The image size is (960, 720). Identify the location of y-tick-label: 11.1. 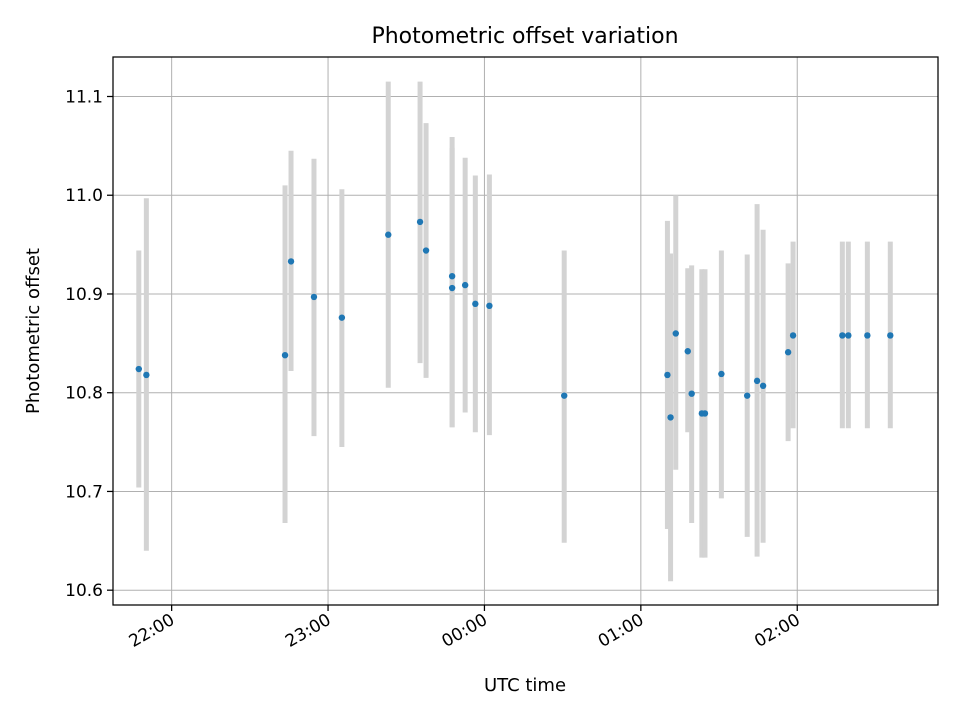
(84, 97).